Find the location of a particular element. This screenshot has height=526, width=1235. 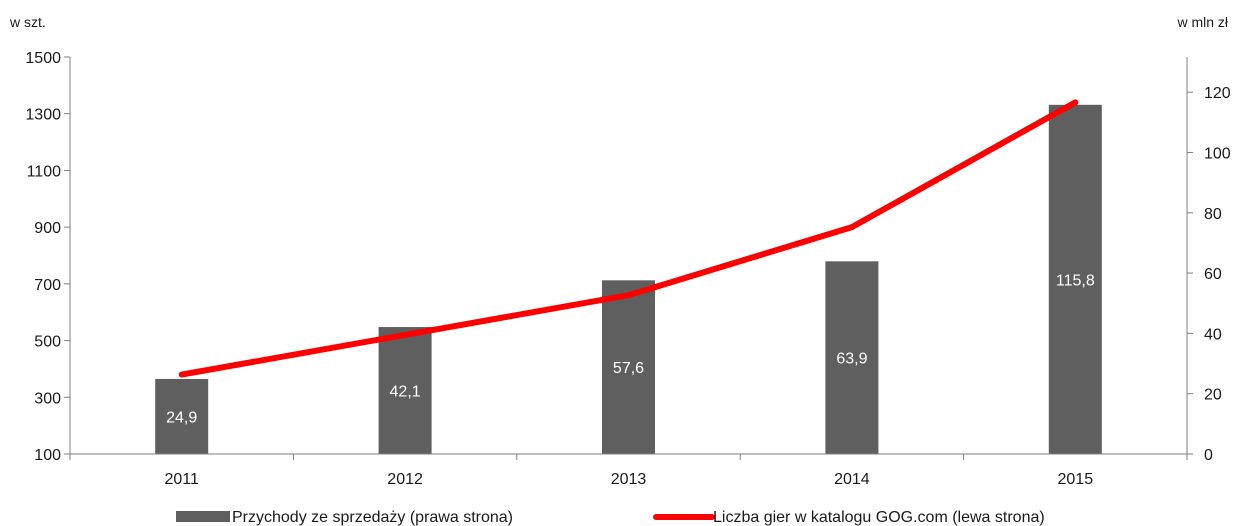

left-tick-label: 1100 is located at coordinates (44, 171).